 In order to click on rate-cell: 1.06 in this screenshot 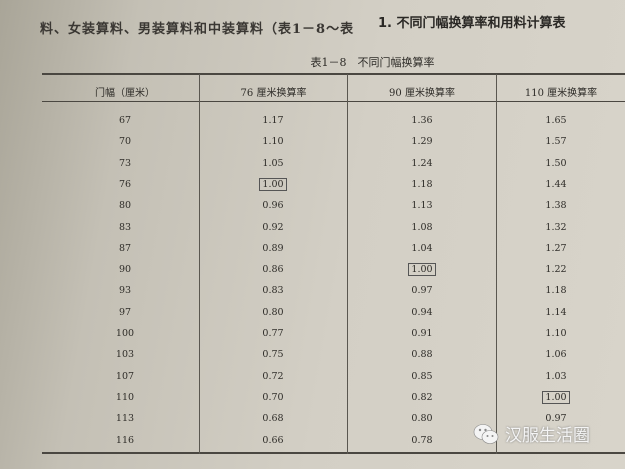, I will do `click(556, 354)`.